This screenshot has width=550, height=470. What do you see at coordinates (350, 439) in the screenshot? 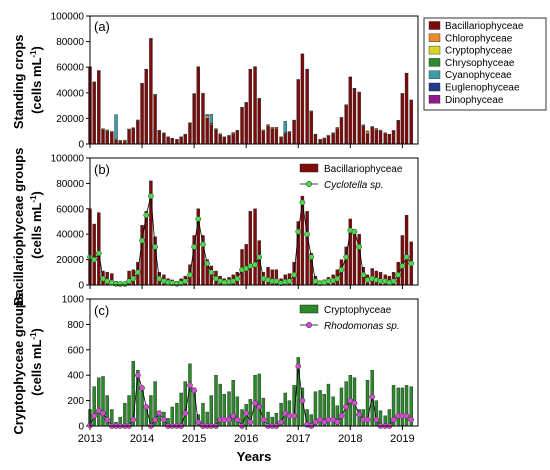
I see `x-tick-label: 2018` at bounding box center [350, 439].